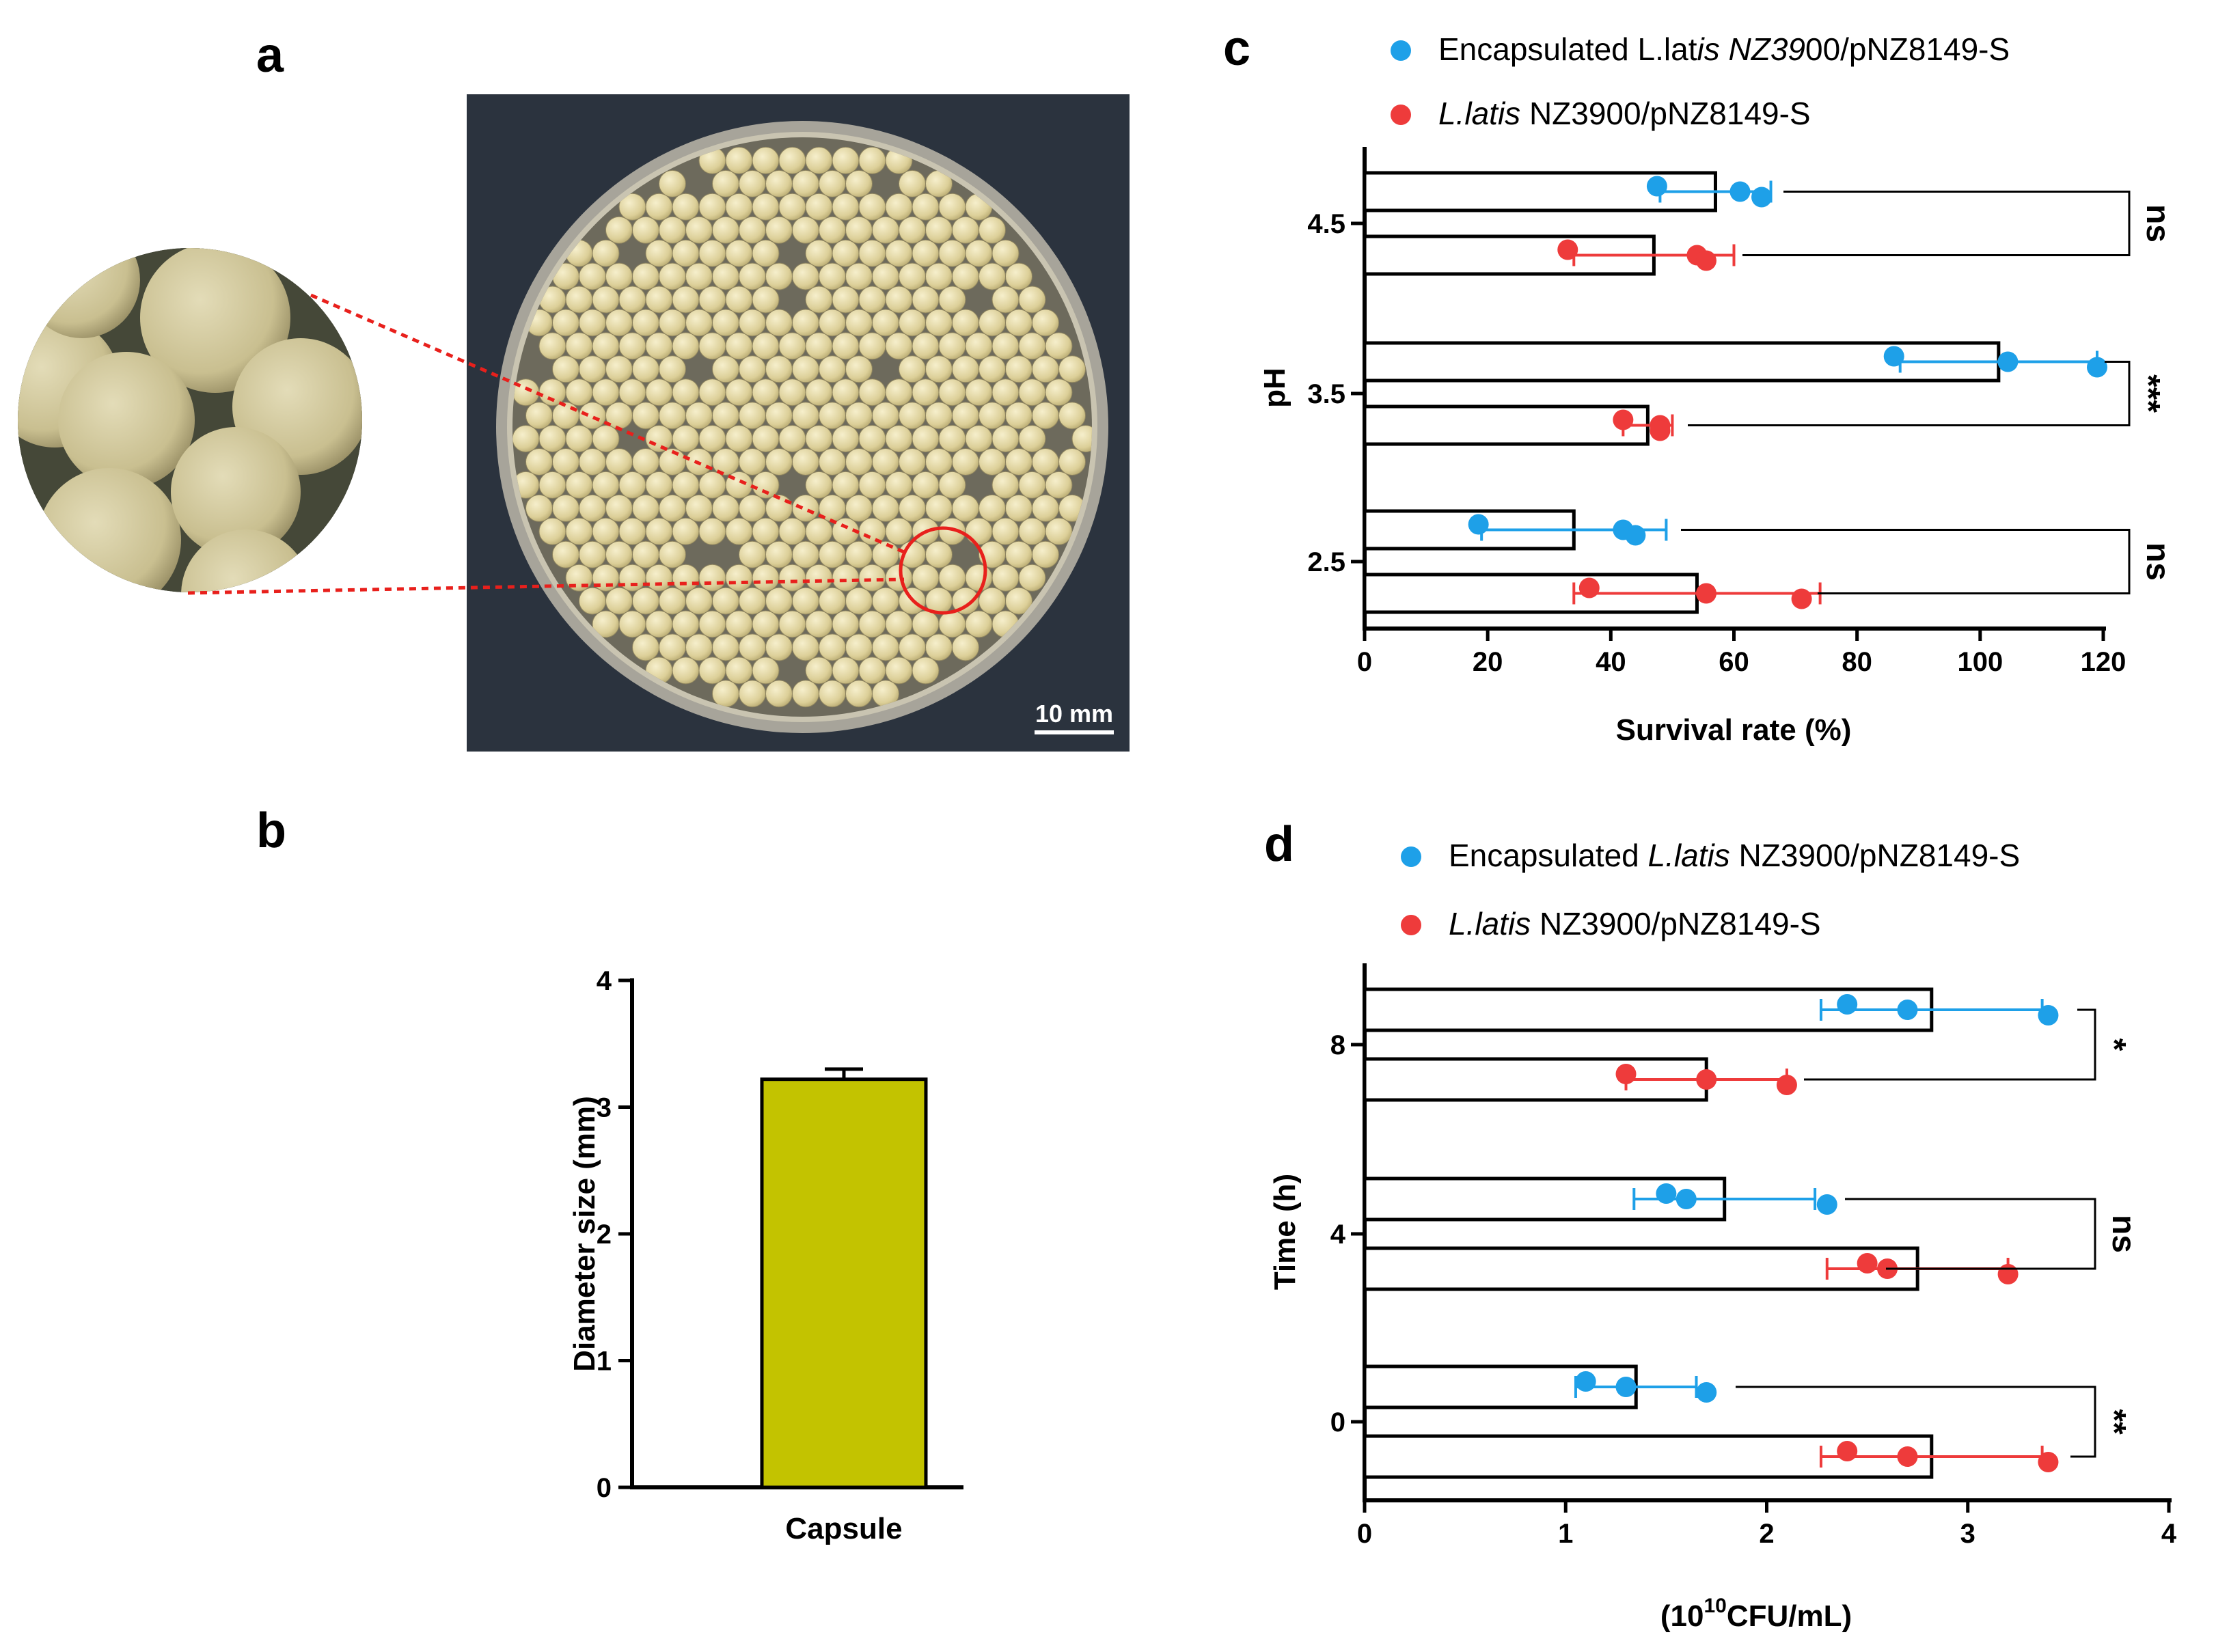  What do you see at coordinates (604, 981) in the screenshot?
I see `y-tick-label: 4` at bounding box center [604, 981].